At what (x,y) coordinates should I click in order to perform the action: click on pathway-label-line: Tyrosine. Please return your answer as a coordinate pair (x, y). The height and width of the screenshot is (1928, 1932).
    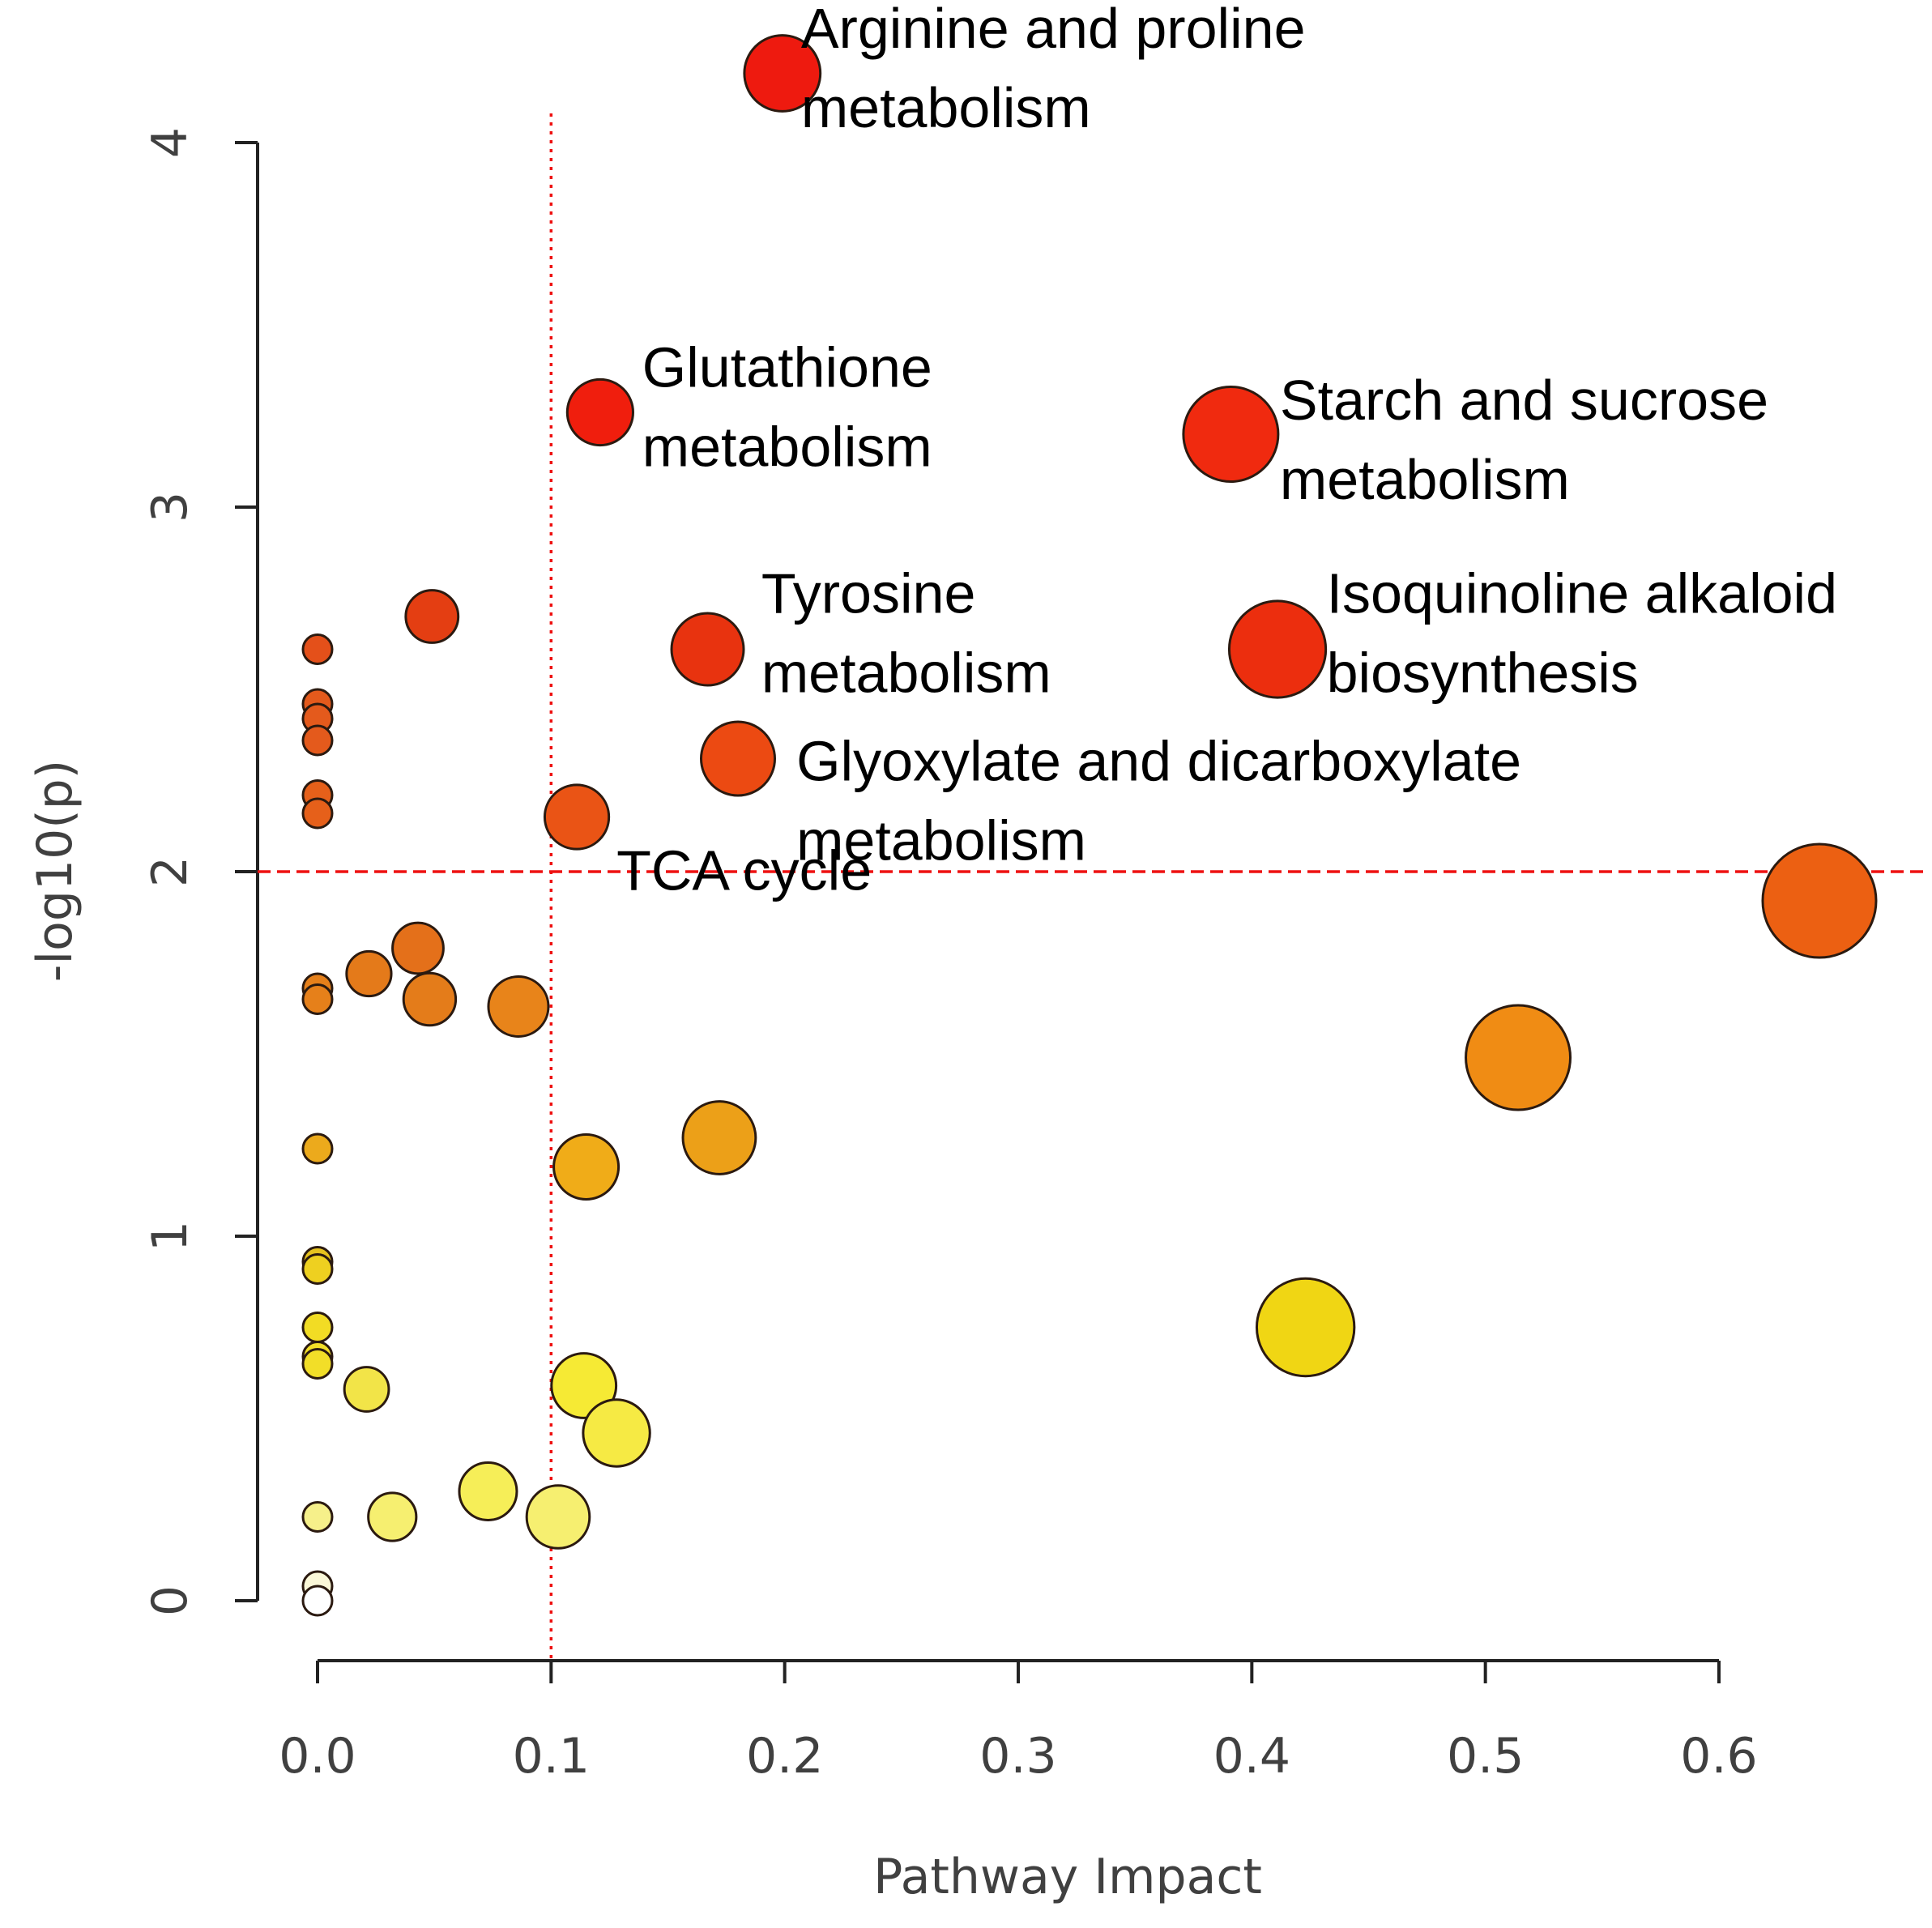
    Looking at the image, I should click on (868, 593).